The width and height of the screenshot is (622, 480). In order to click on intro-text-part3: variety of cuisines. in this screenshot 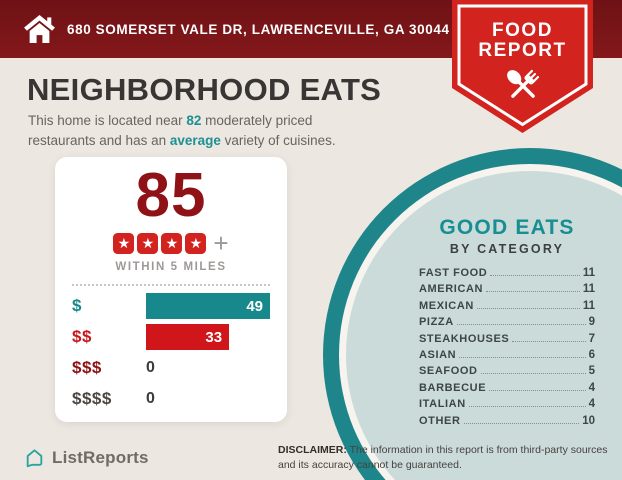, I will do `click(278, 141)`.